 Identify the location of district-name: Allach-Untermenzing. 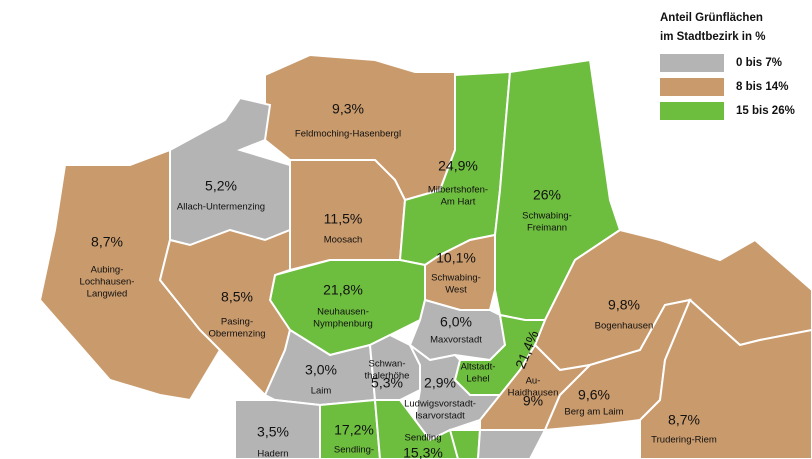
(221, 207).